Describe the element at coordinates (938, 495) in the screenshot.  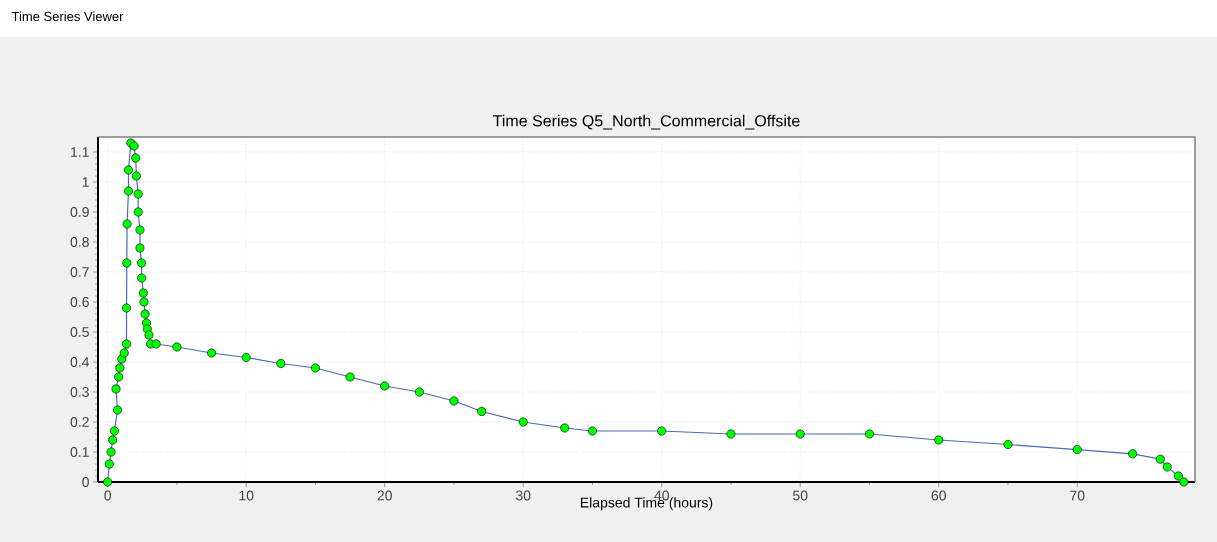
I see `x-tick-label: 60` at that location.